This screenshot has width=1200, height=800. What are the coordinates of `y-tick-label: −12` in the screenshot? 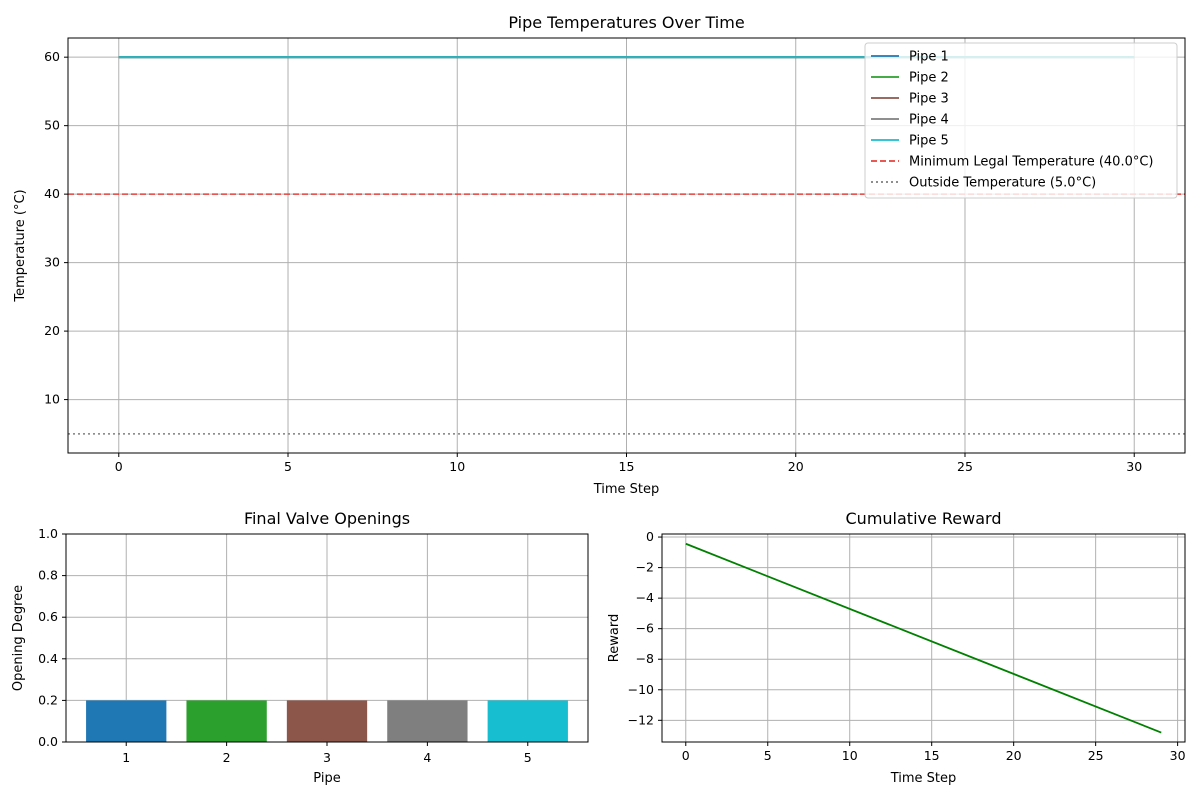 It's located at (641, 719).